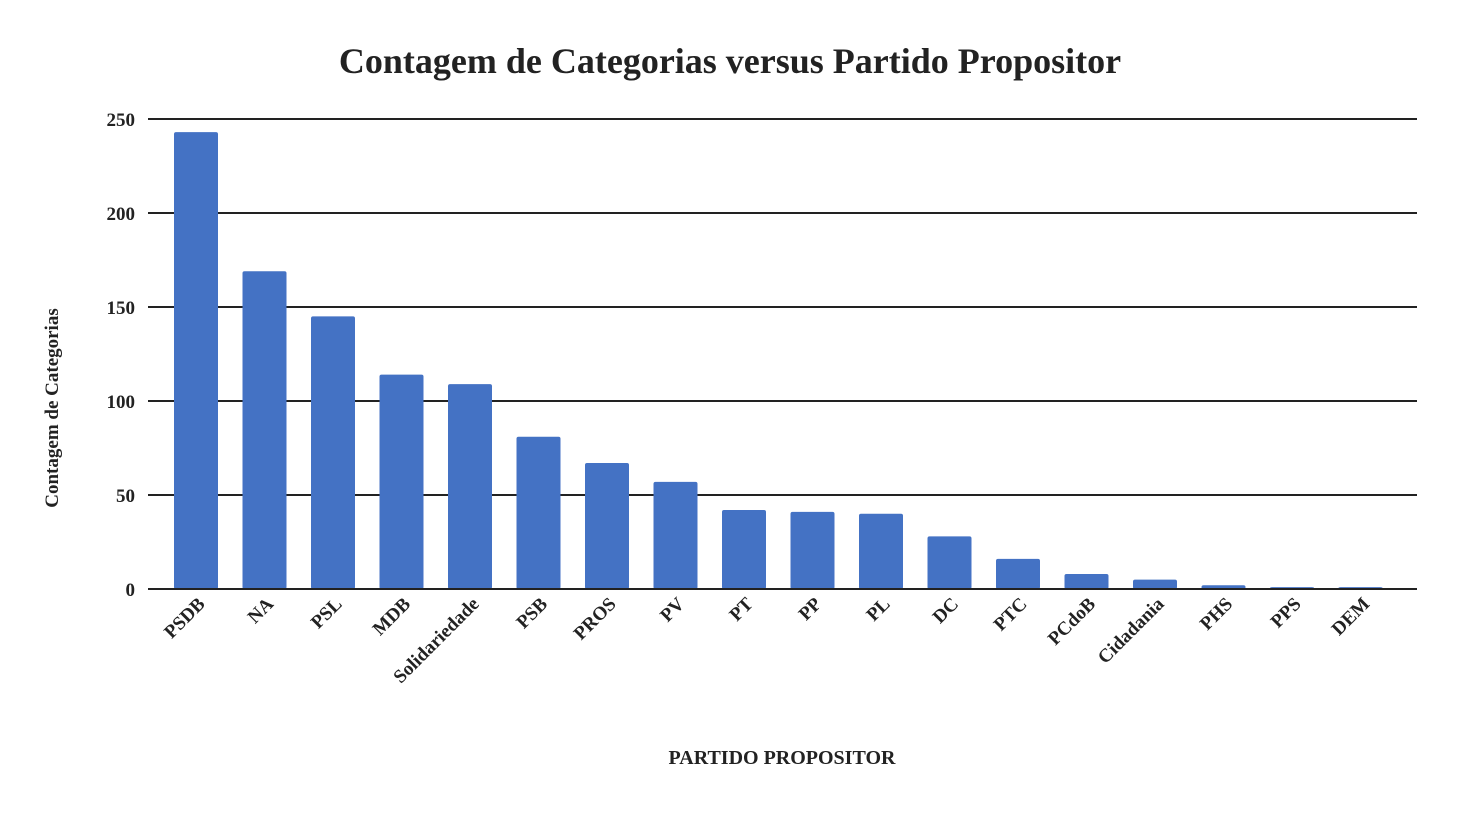  Describe the element at coordinates (607, 526) in the screenshot. I see `bar-pros` at that location.